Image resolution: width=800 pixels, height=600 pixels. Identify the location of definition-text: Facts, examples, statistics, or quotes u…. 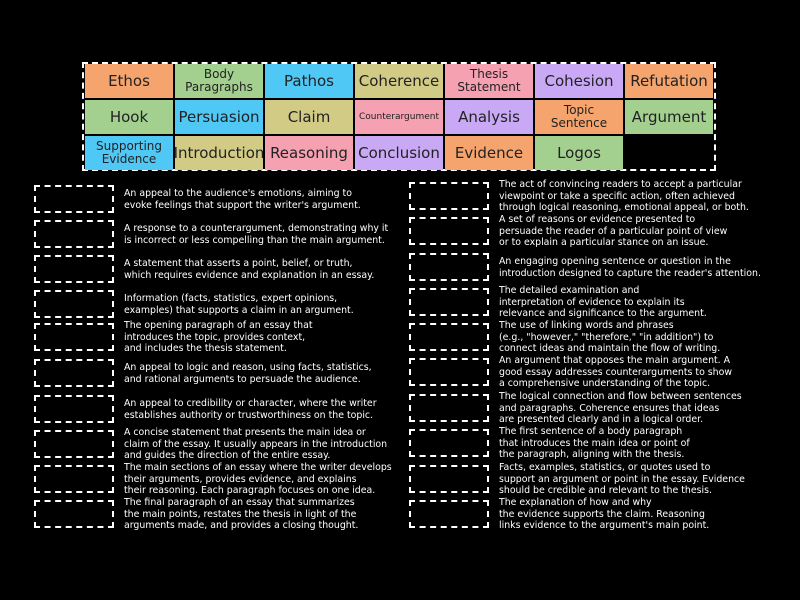
(622, 479).